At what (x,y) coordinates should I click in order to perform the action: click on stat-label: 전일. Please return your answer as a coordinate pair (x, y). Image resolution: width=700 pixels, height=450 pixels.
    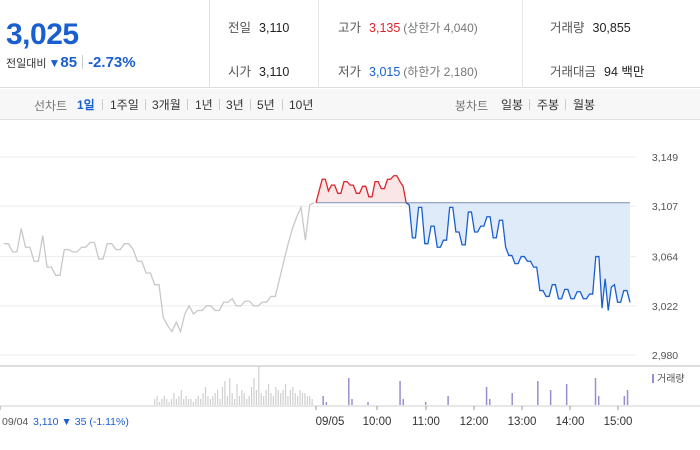
    Looking at the image, I should click on (240, 28).